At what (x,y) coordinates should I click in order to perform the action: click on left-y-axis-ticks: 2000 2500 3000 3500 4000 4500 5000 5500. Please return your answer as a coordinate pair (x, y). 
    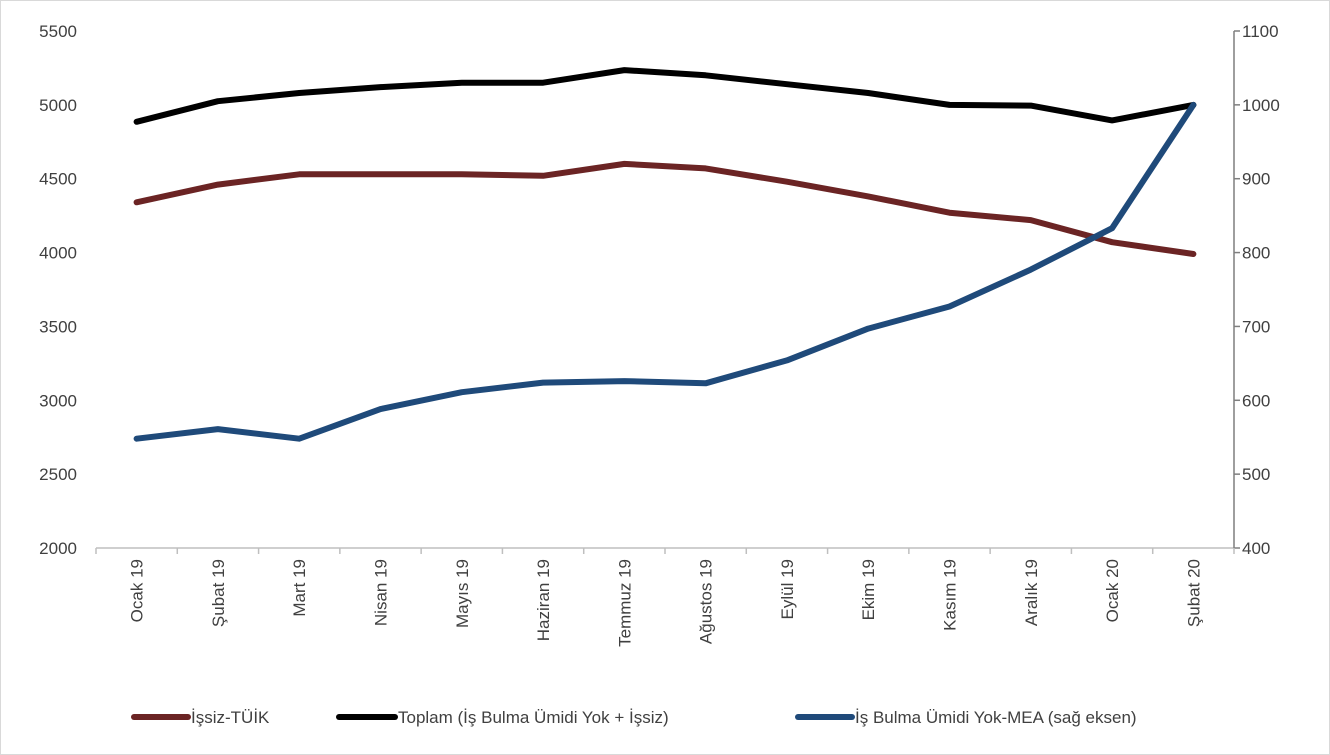
    Looking at the image, I should click on (58, 290).